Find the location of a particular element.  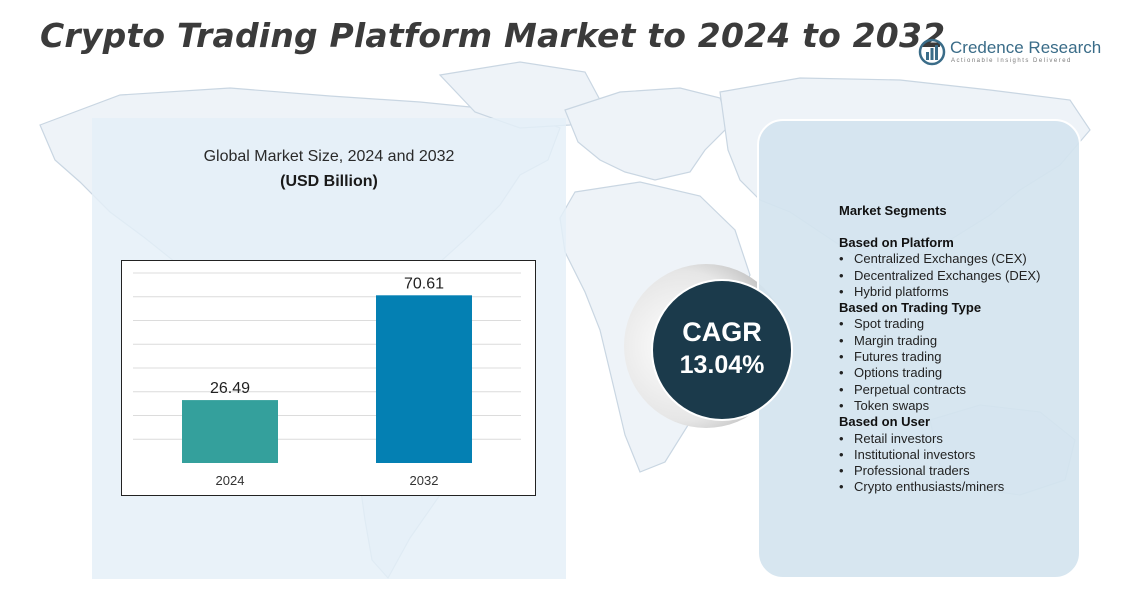

cagr-label: CAGR is located at coordinates (722, 332).